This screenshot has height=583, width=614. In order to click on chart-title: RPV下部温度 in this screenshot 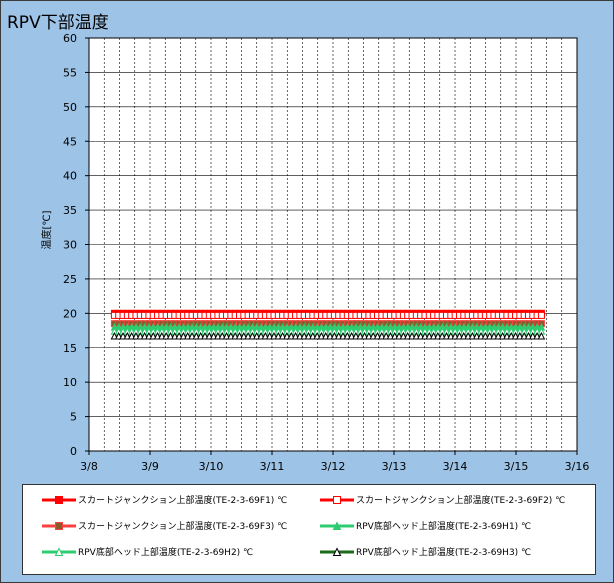, I will do `click(58, 23)`.